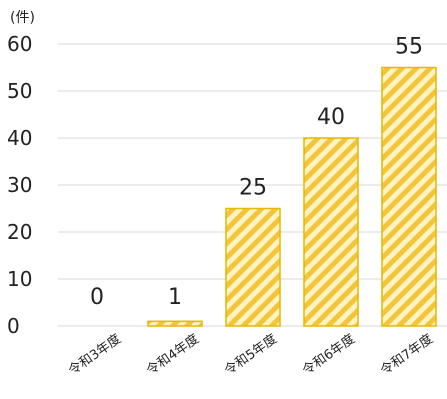  Describe the element at coordinates (19, 44) in the screenshot. I see `y-tick-label: 60` at that location.